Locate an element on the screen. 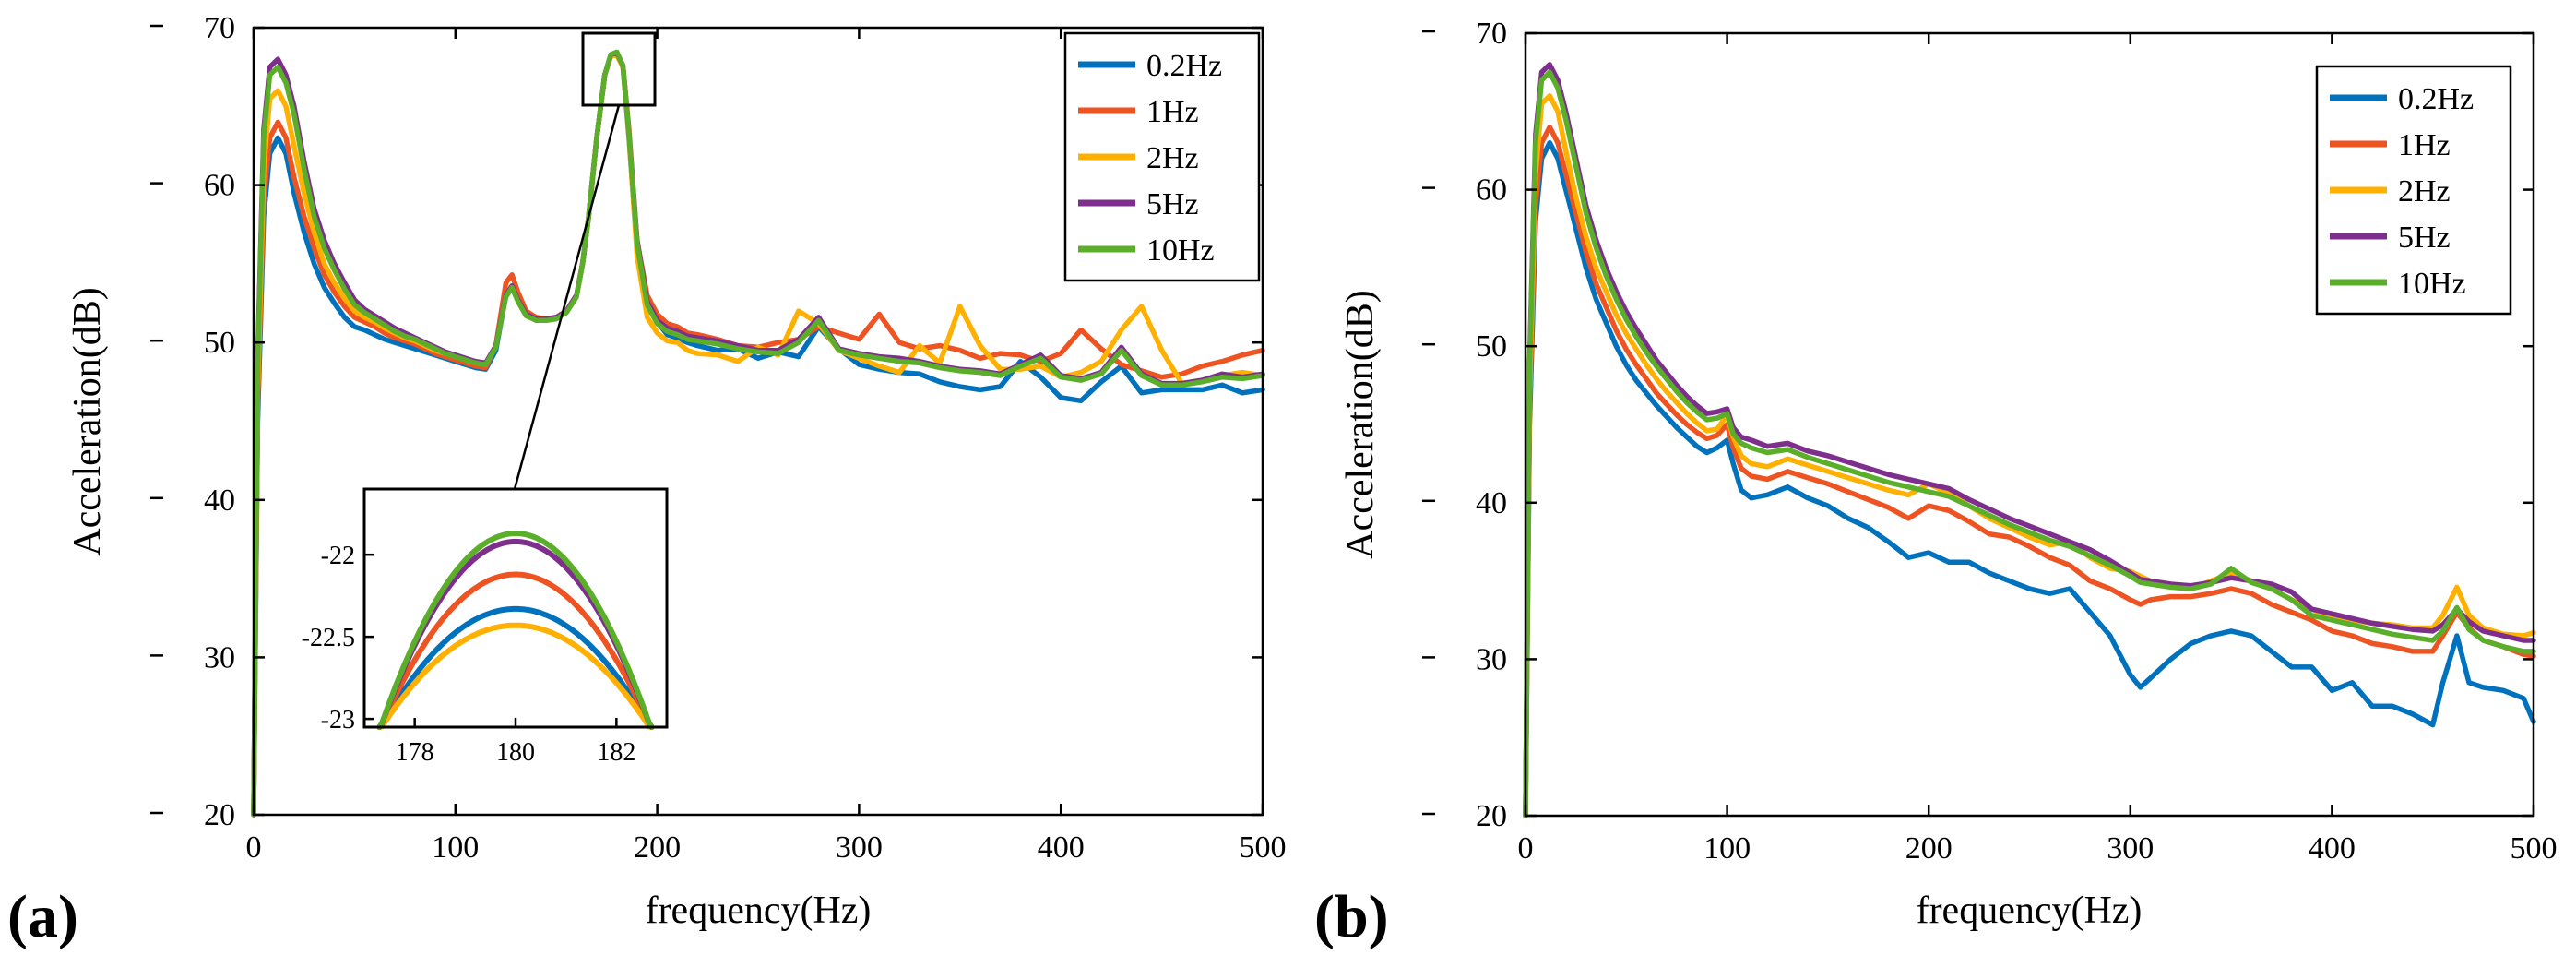  panel-a-y-tick-label: 20 is located at coordinates (219, 815).